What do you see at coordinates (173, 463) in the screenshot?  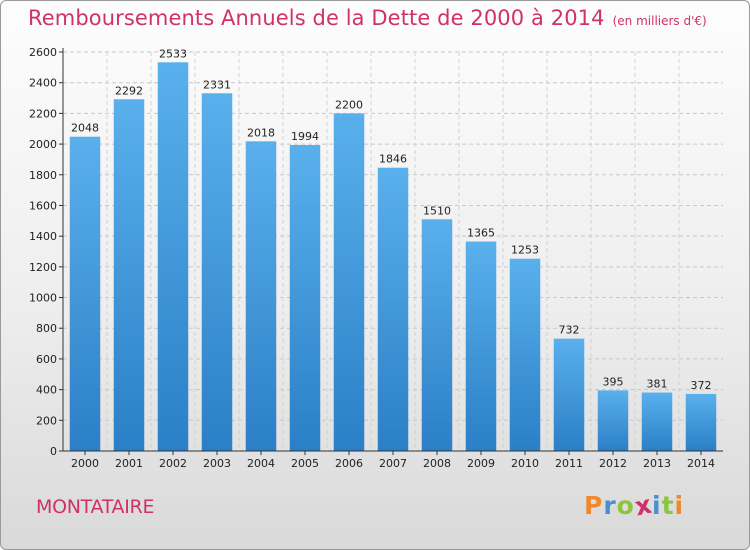 I see `x-tick-label: 2002` at bounding box center [173, 463].